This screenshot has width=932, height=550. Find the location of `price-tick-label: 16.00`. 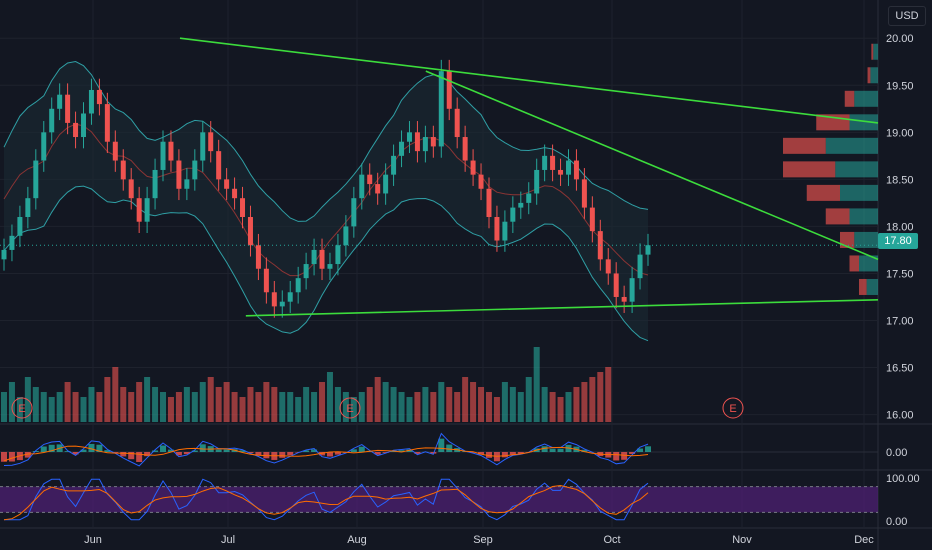

price-tick-label: 16.00 is located at coordinates (900, 416).